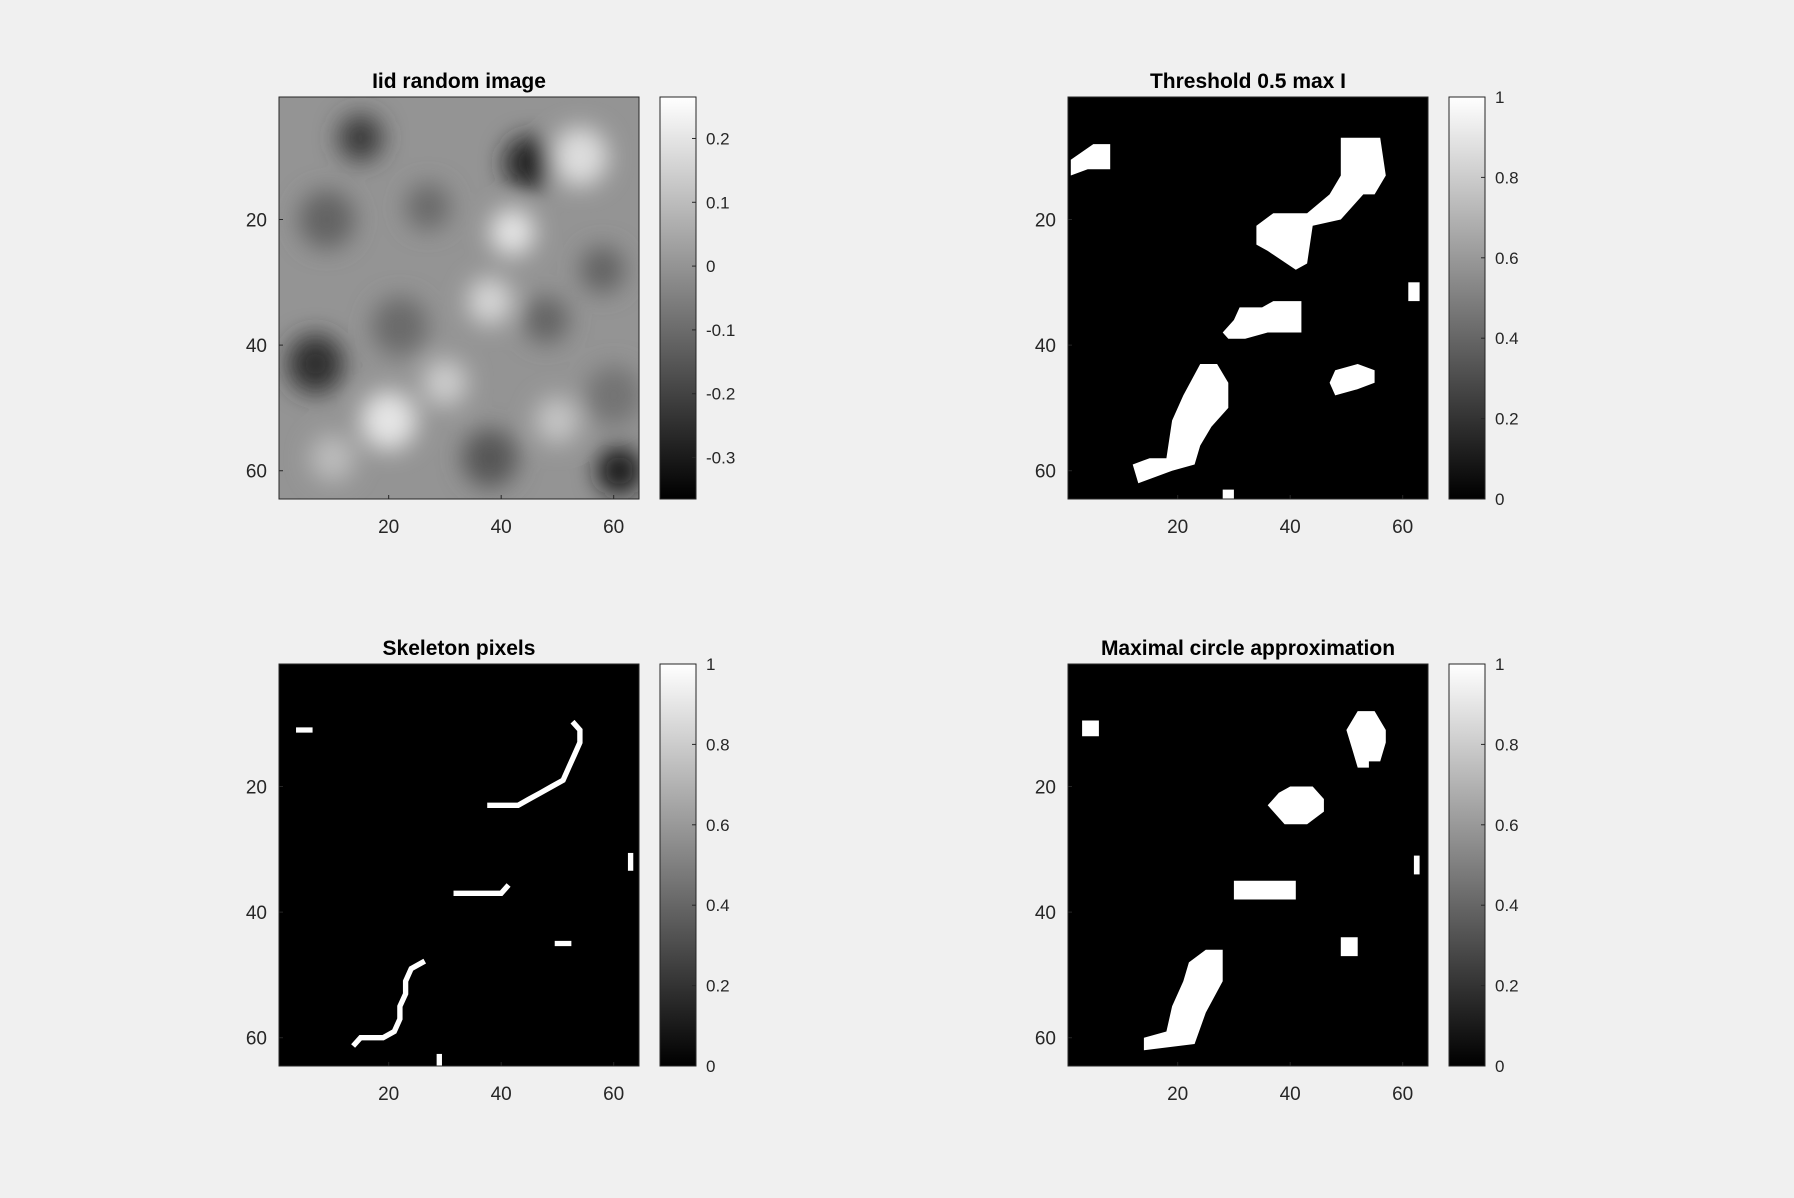 This screenshot has width=1794, height=1198. I want to click on panel-title: Maximal circle approximation, so click(1248, 648).